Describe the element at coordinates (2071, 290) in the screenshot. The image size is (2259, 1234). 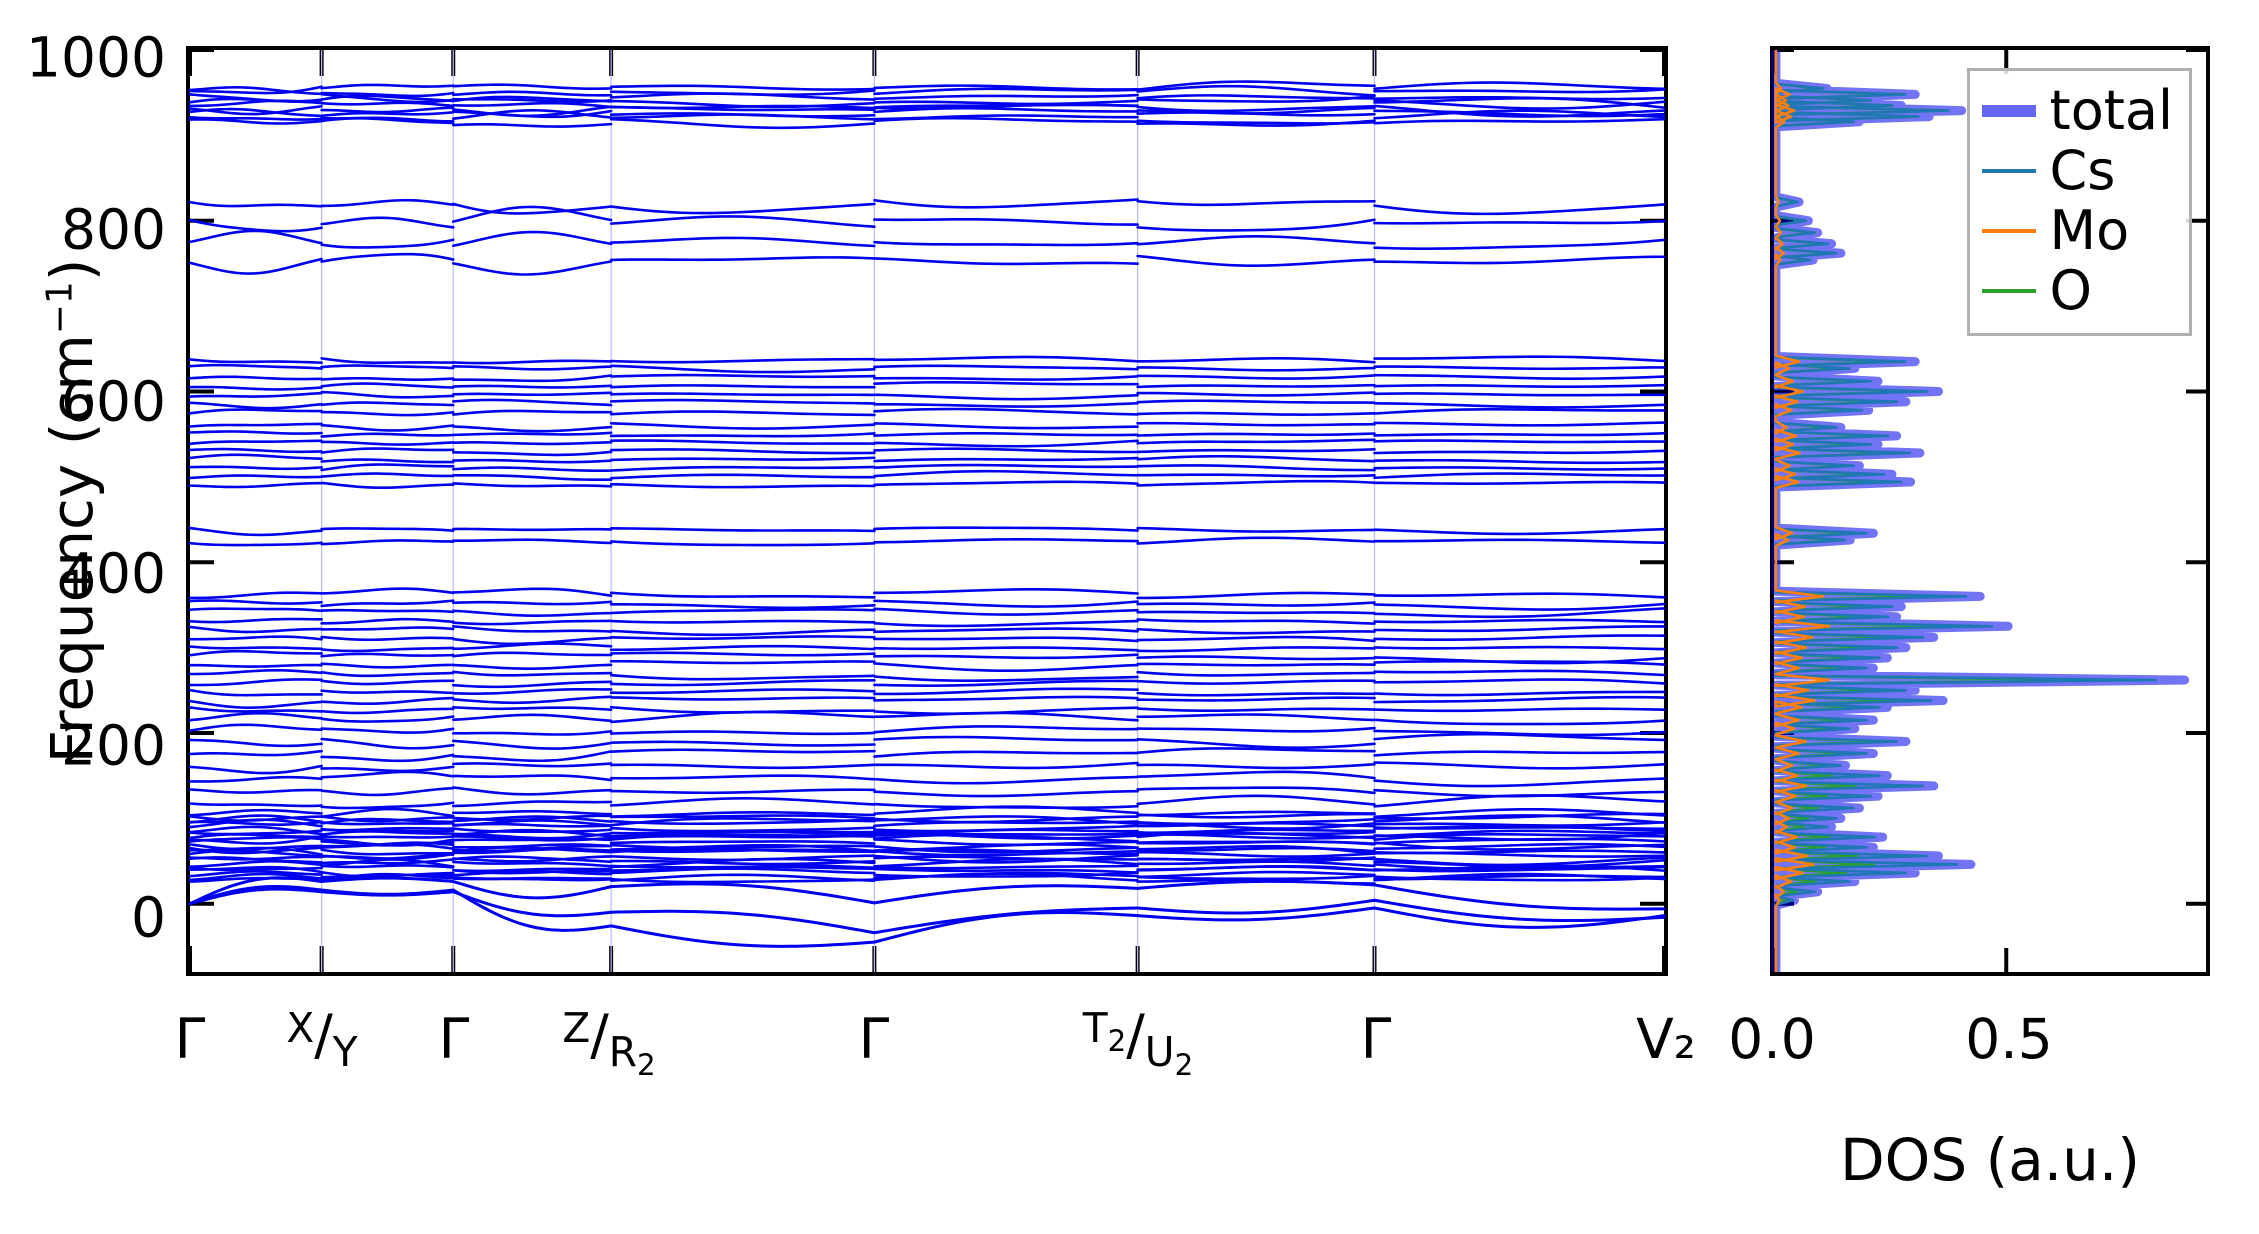
I see `legend-label-o: O` at that location.